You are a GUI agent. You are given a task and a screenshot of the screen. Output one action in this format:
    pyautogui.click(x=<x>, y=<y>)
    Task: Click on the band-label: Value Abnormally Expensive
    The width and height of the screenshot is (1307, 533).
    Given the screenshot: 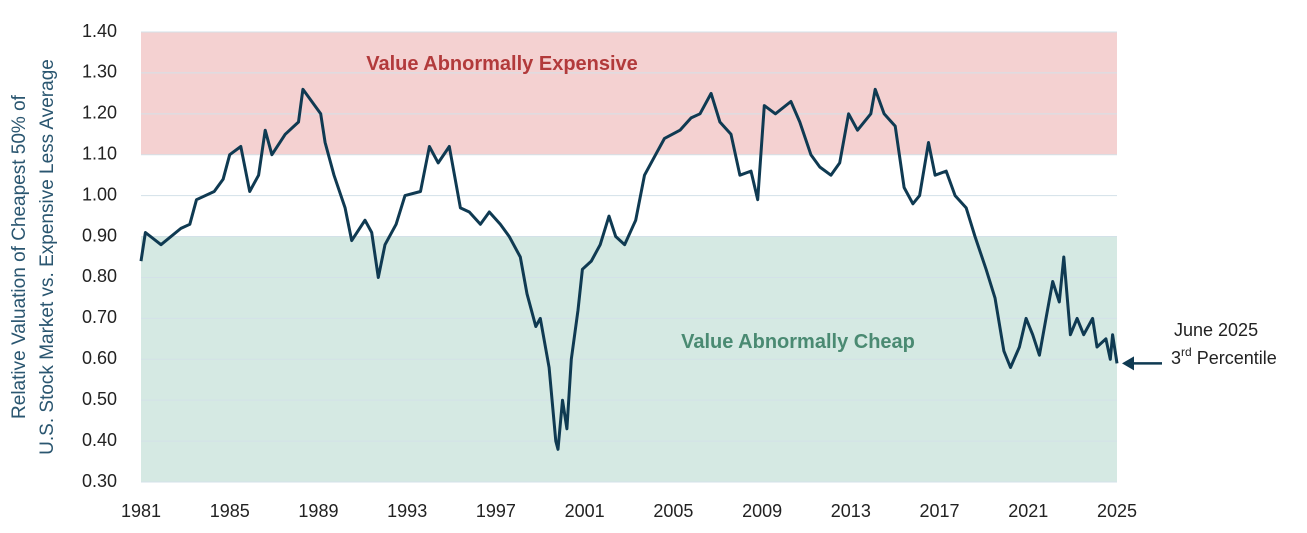 What is the action you would take?
    pyautogui.click(x=502, y=64)
    